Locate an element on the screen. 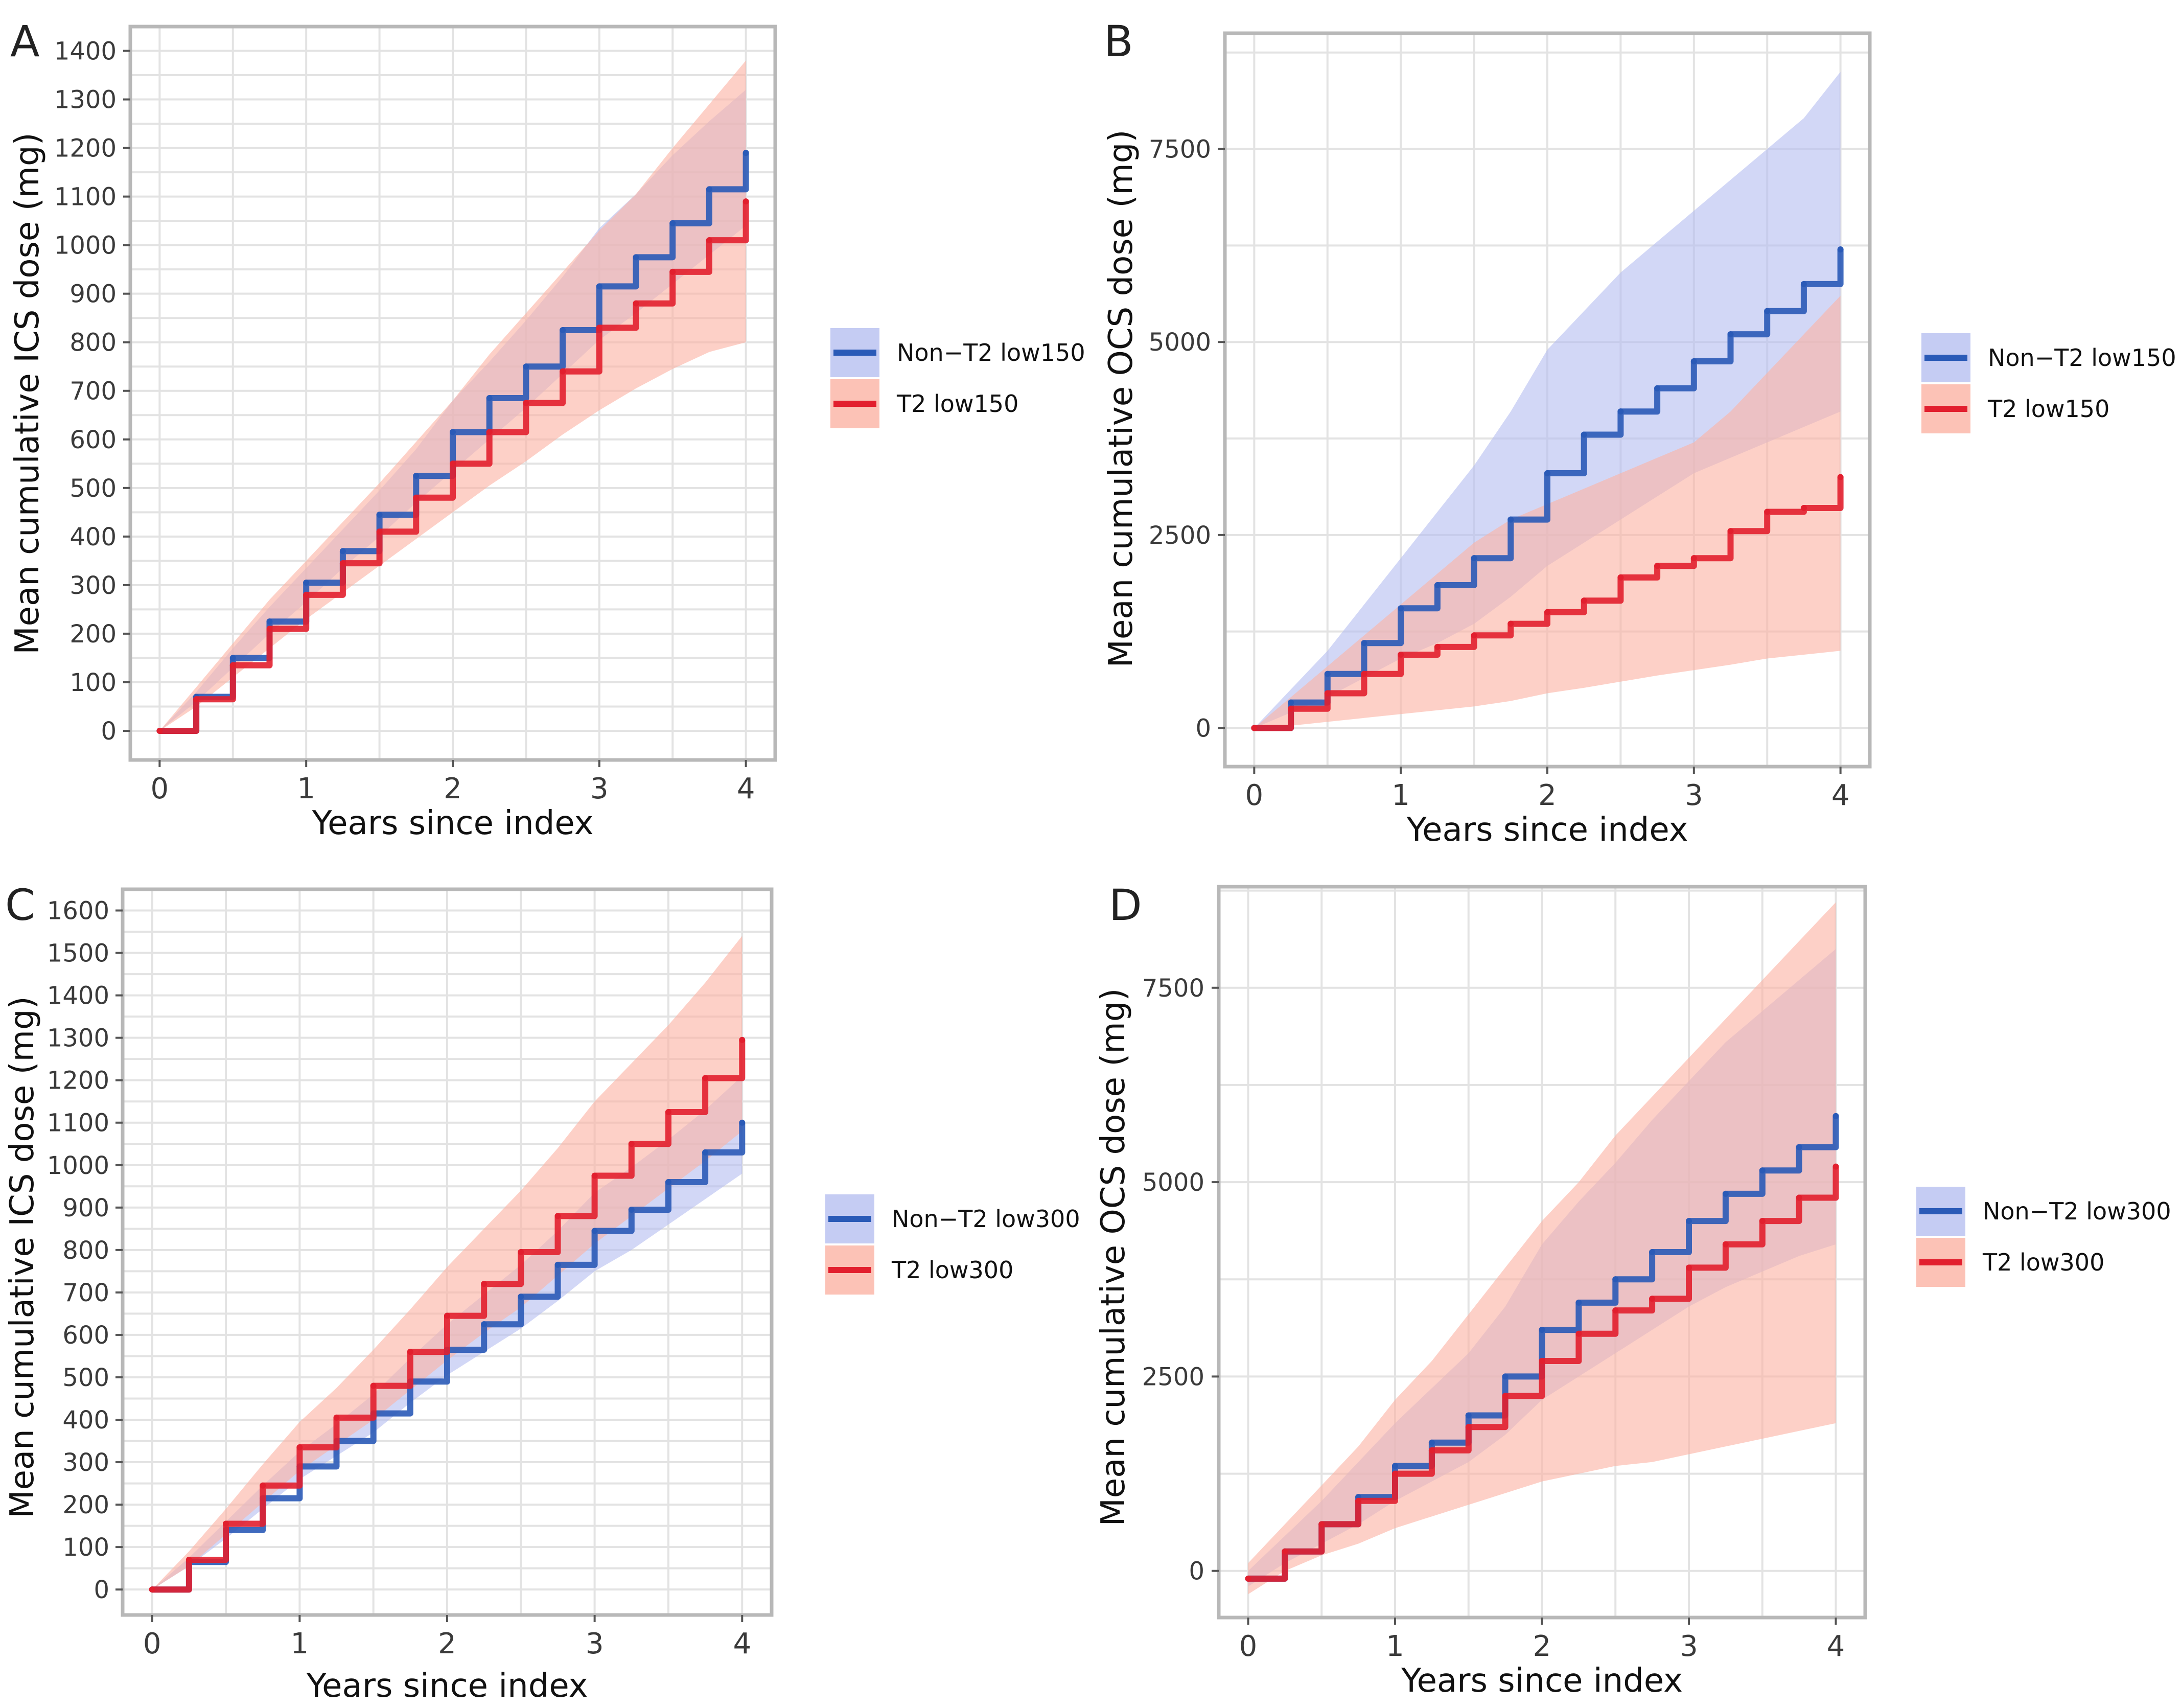  y-tick-label: 300 is located at coordinates (85, 1463).